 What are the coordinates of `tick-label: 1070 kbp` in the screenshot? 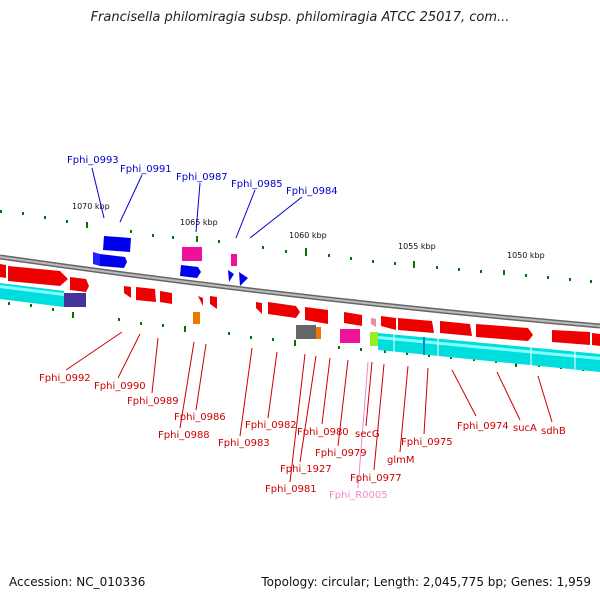 It's located at (91, 206).